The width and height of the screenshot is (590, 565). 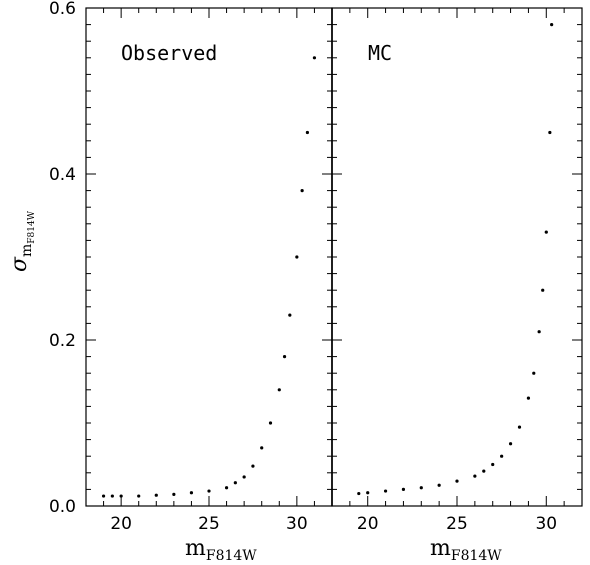 I want to click on y-tick-labels: 0.0 0.2 0.4 0.6, so click(x=62, y=258).